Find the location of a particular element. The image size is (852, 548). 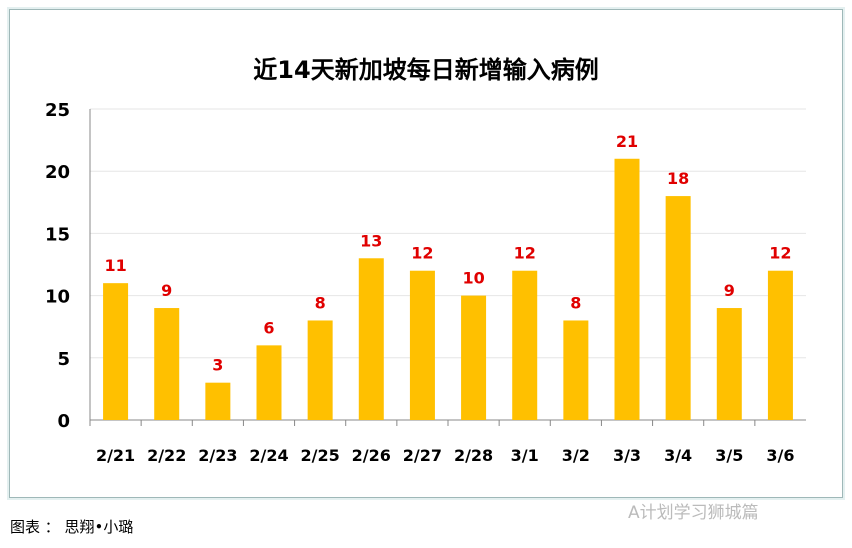

data-label: 6 is located at coordinates (268, 327).